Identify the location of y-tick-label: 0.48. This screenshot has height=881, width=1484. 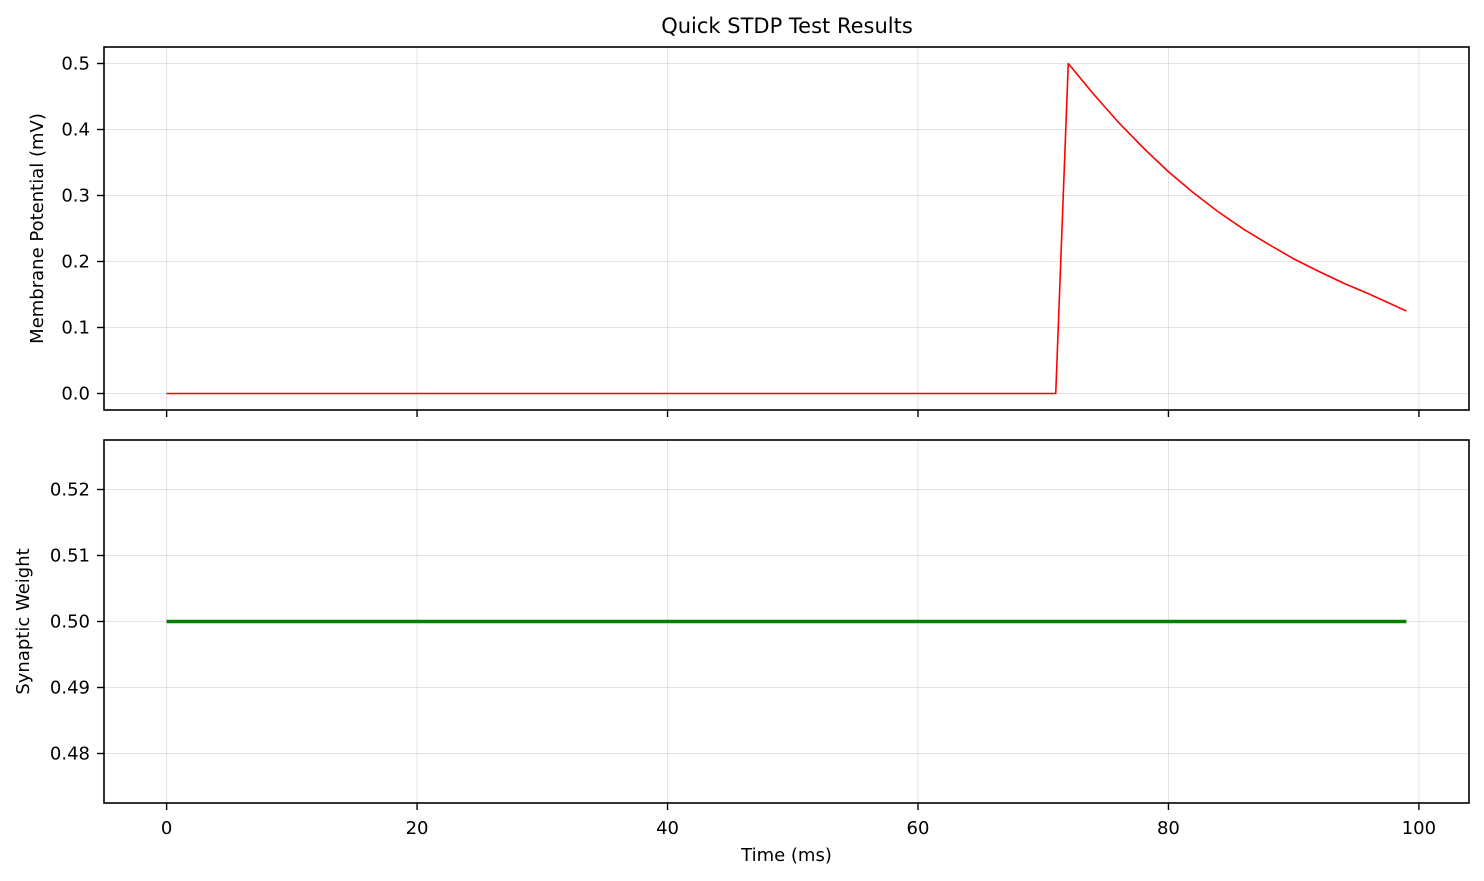
(70, 754).